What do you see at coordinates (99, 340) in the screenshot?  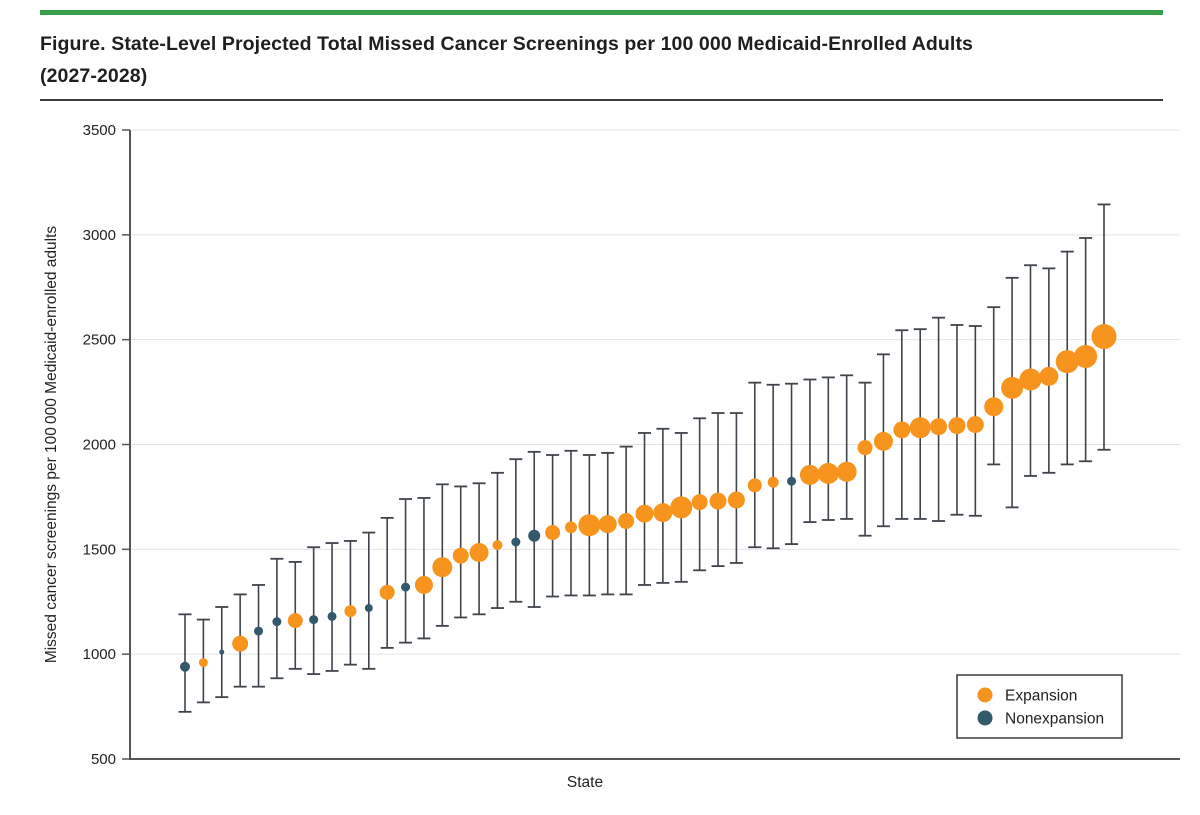 I see `y-tick-label: 2500` at bounding box center [99, 340].